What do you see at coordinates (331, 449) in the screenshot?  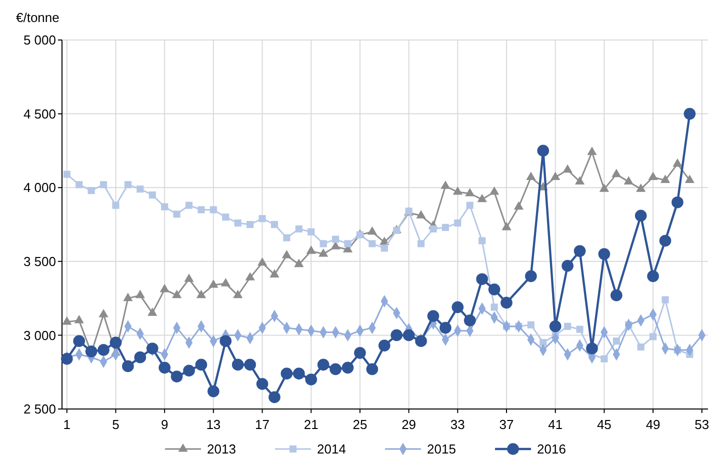 I see `legend-label: 2014` at bounding box center [331, 449].